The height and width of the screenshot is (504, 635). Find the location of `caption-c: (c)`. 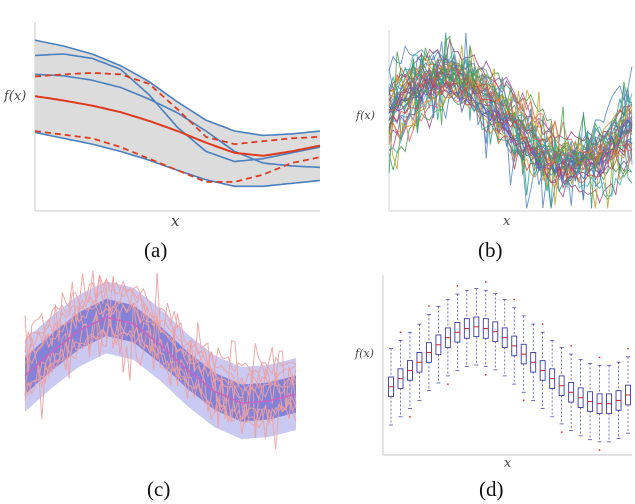

caption-c: (c) is located at coordinates (158, 489).